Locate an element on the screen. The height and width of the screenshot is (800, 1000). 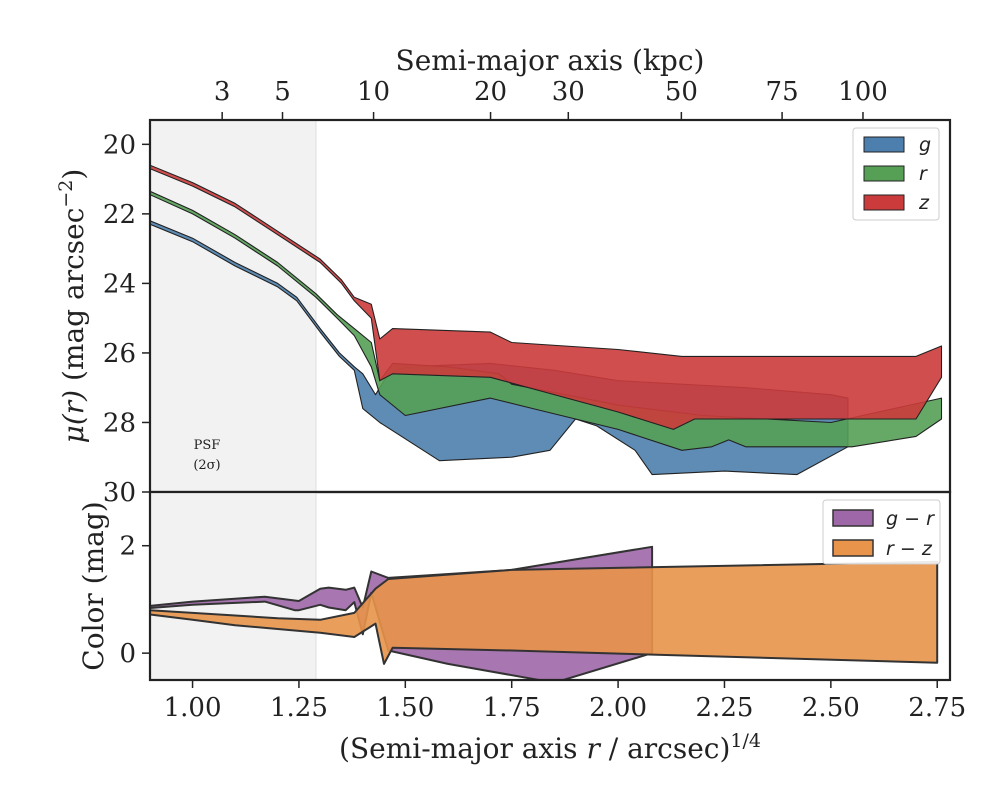
top-x-tick-label: 3 is located at coordinates (222, 92).